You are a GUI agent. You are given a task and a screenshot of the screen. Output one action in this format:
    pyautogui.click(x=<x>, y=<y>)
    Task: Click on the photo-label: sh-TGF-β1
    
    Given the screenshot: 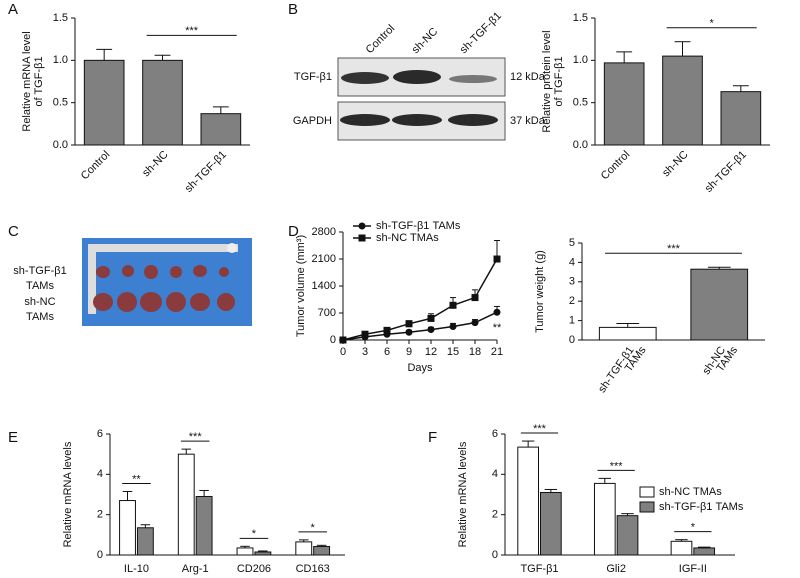 What is the action you would take?
    pyautogui.click(x=39, y=271)
    